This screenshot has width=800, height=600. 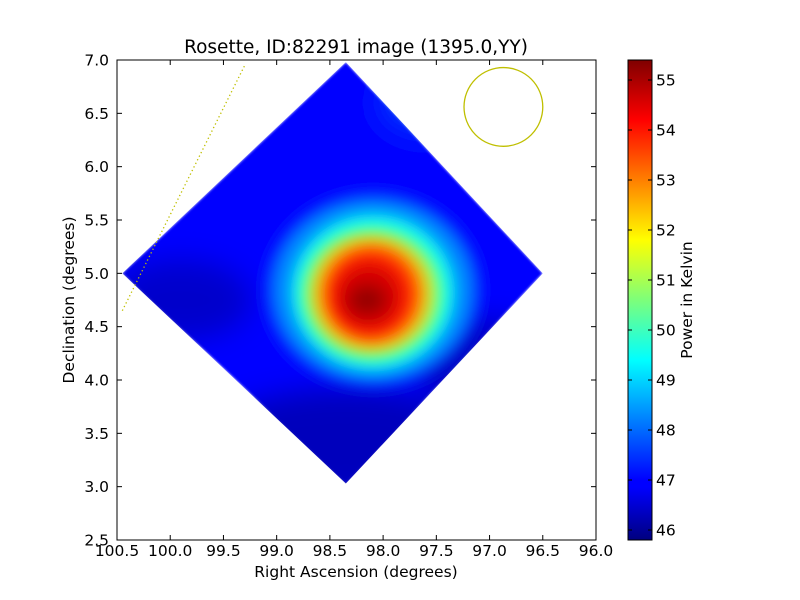 What do you see at coordinates (489, 551) in the screenshot?
I see `x-tick-label: 97.0` at bounding box center [489, 551].